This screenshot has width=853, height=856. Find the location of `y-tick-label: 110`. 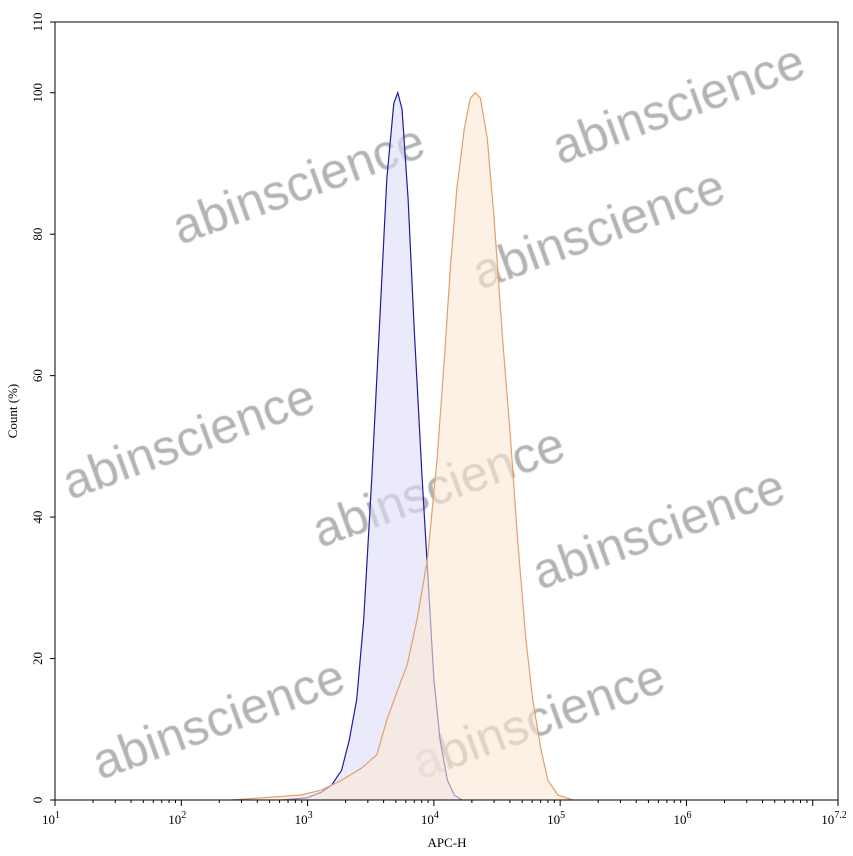

y-tick-label: 110 is located at coordinates (37, 21).